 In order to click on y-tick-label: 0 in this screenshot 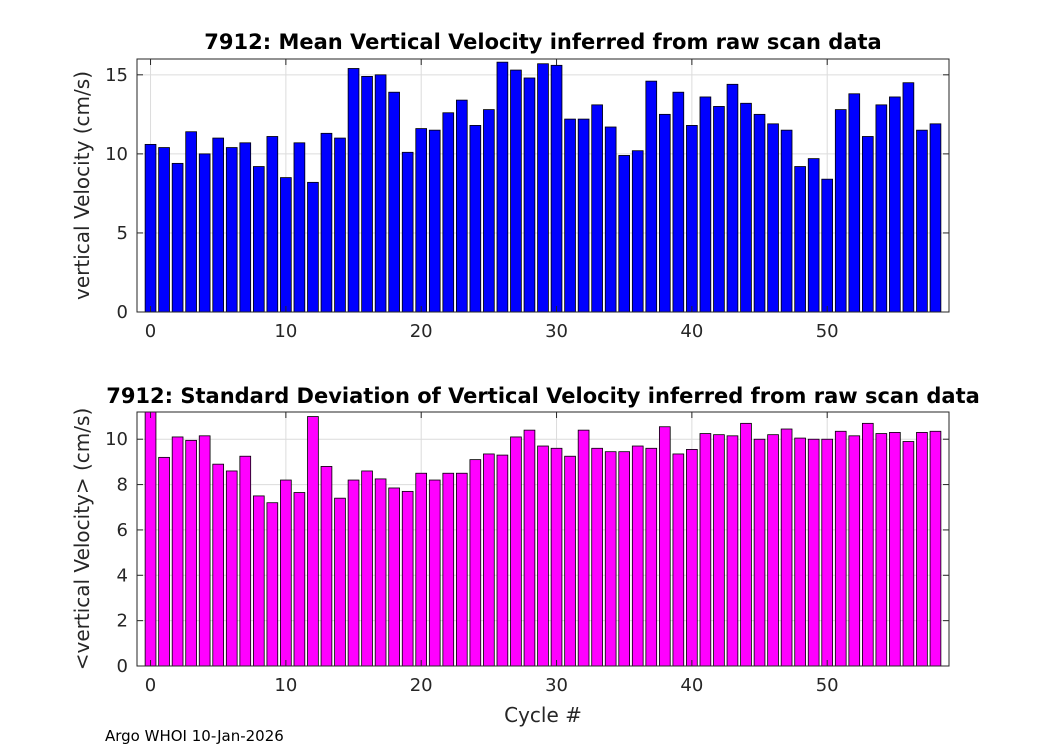, I will do `click(122, 666)`.